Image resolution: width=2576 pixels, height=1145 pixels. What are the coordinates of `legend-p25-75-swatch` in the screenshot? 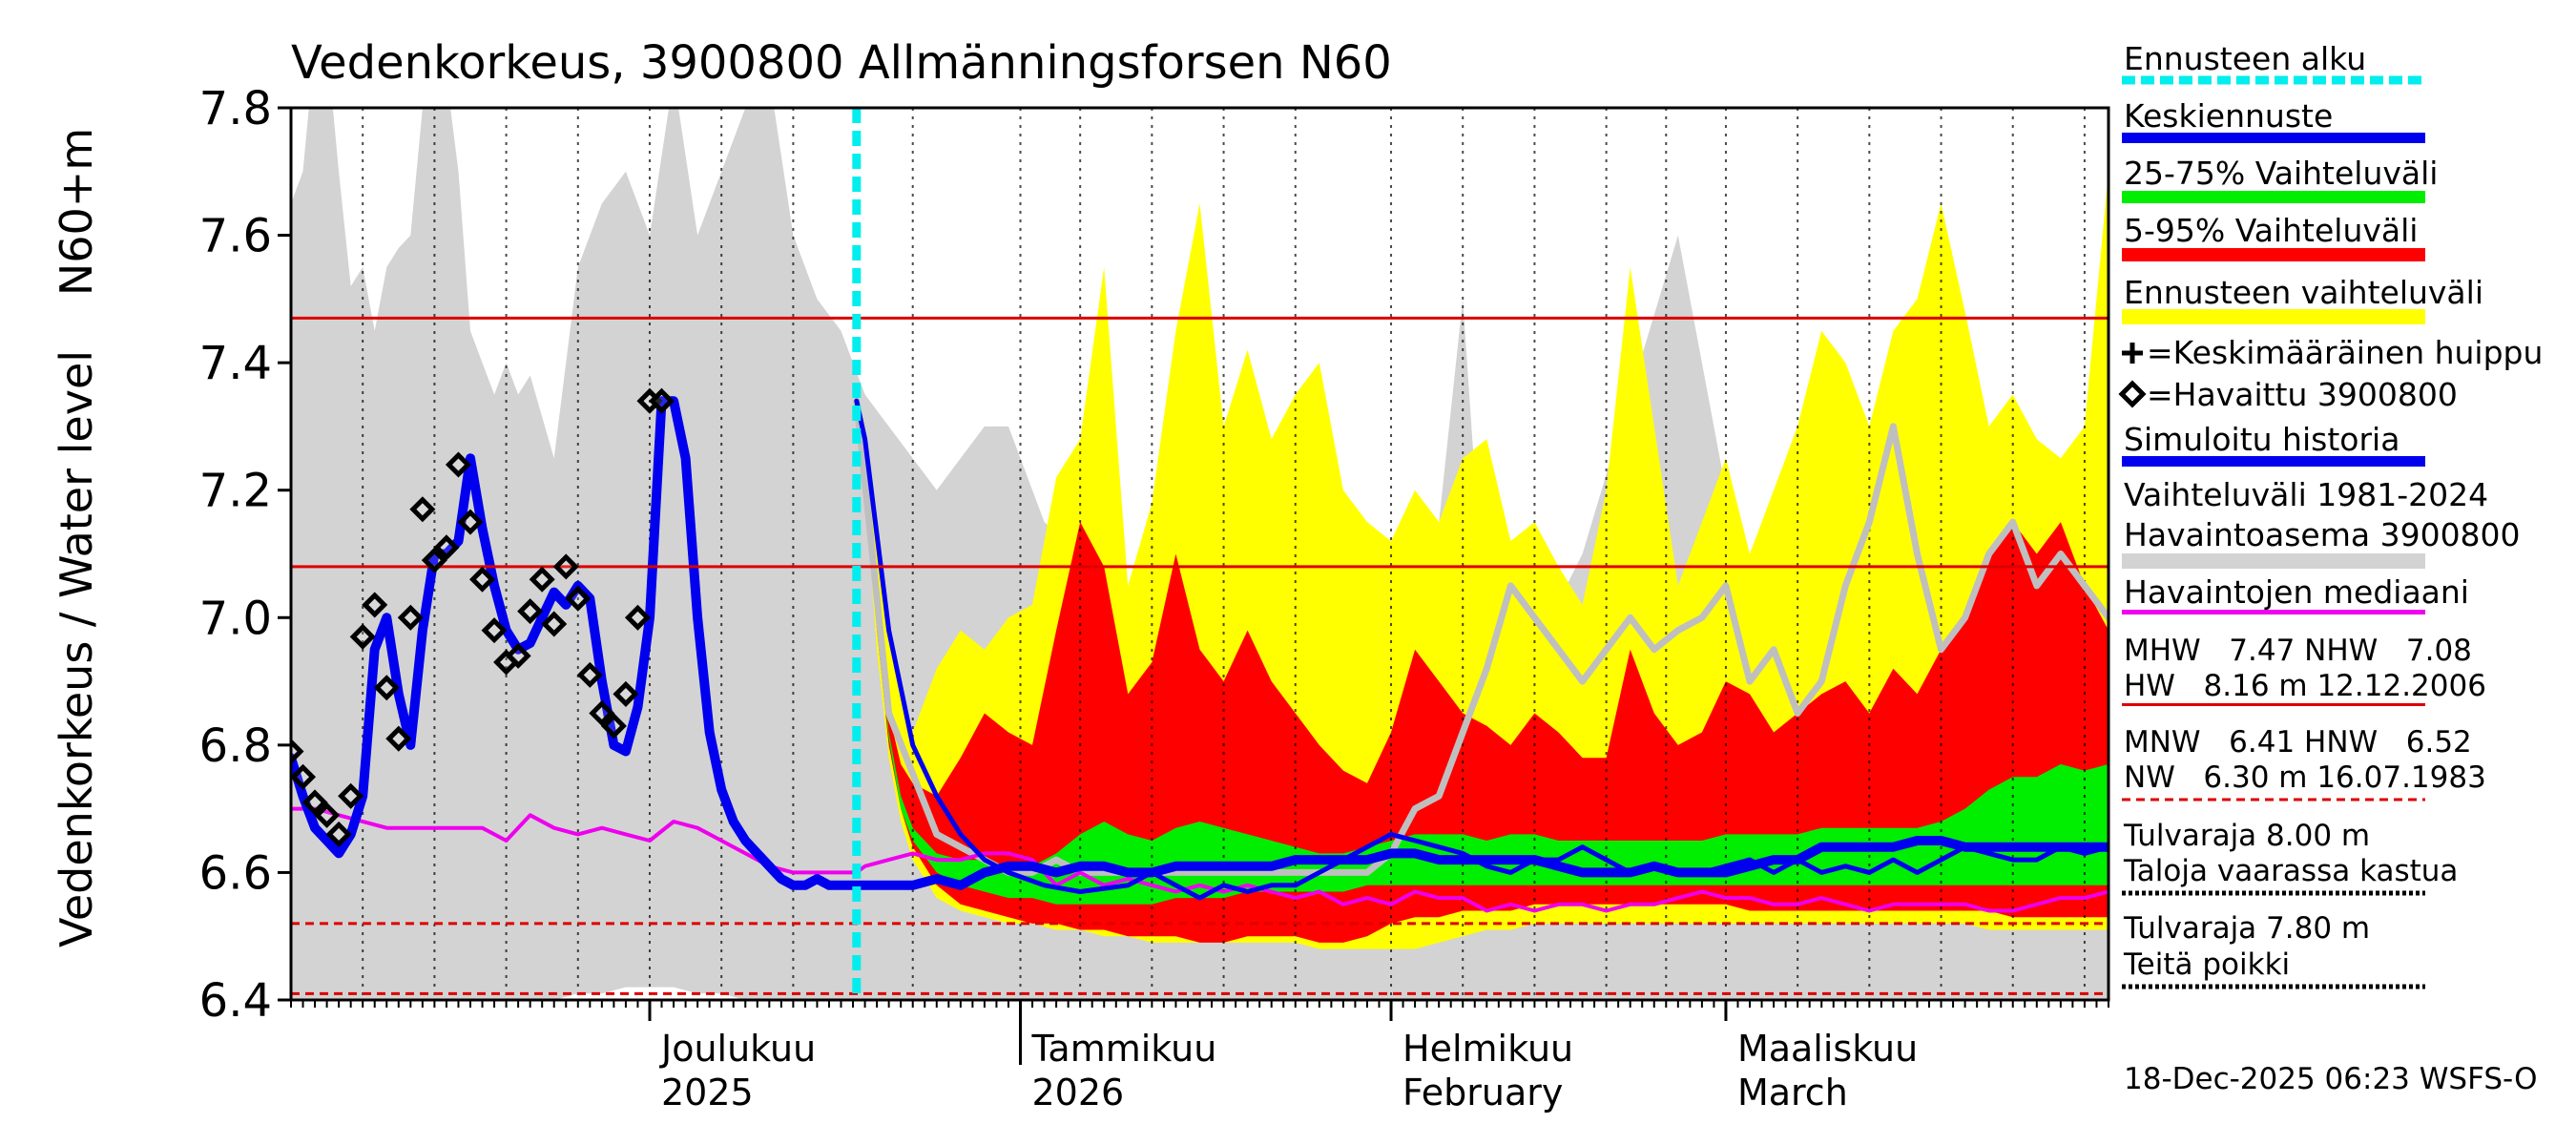 It's located at (2273, 197).